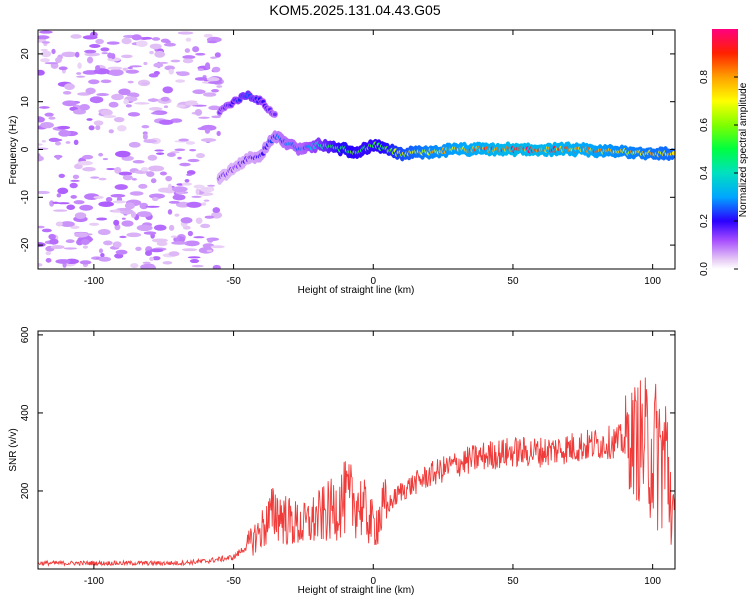 This screenshot has height=605, width=750. Describe the element at coordinates (233, 281) in the screenshot. I see `spectrogram-xtick-label: -50` at that location.